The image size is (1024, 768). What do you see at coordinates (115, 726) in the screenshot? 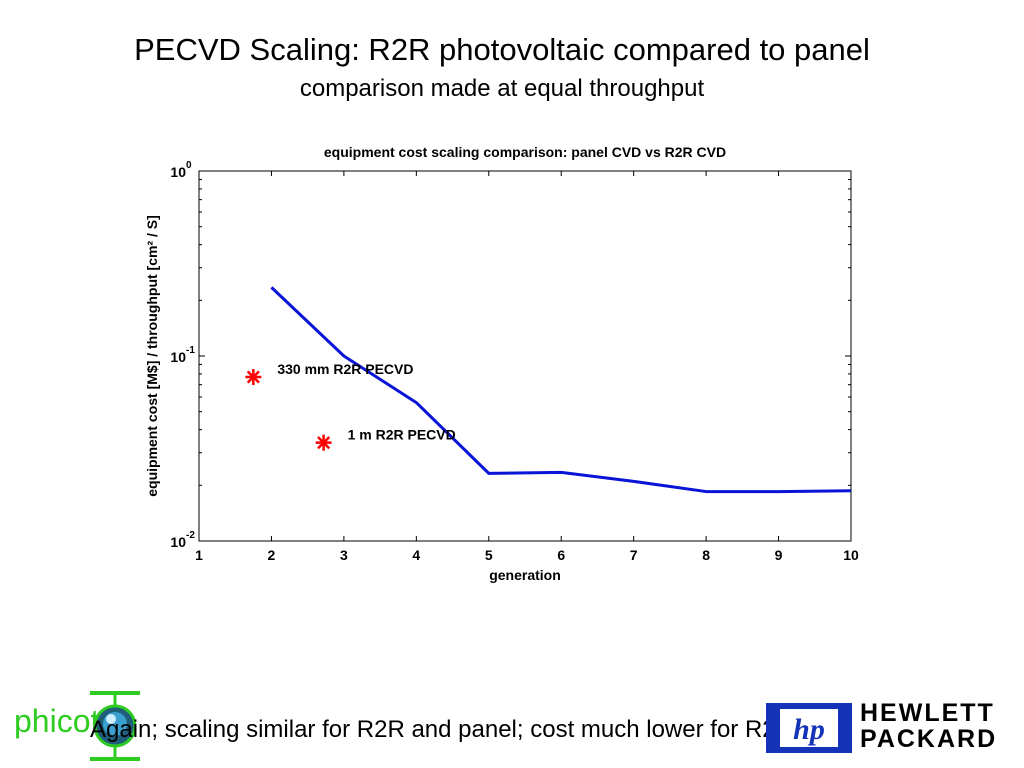
I see `phicot-emblem-icon` at bounding box center [115, 726].